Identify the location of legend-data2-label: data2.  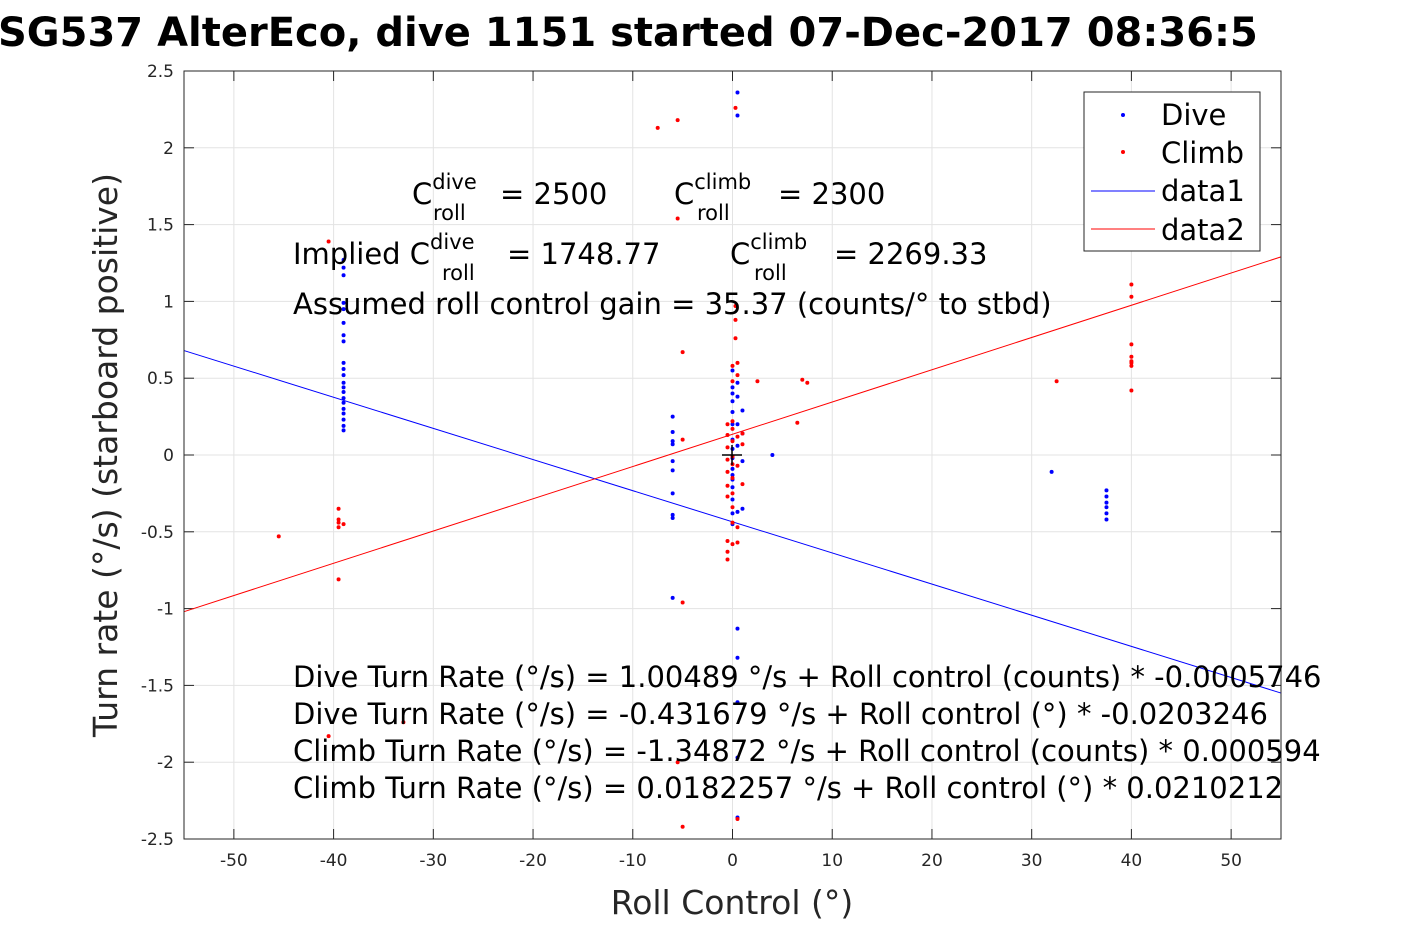
(1203, 230).